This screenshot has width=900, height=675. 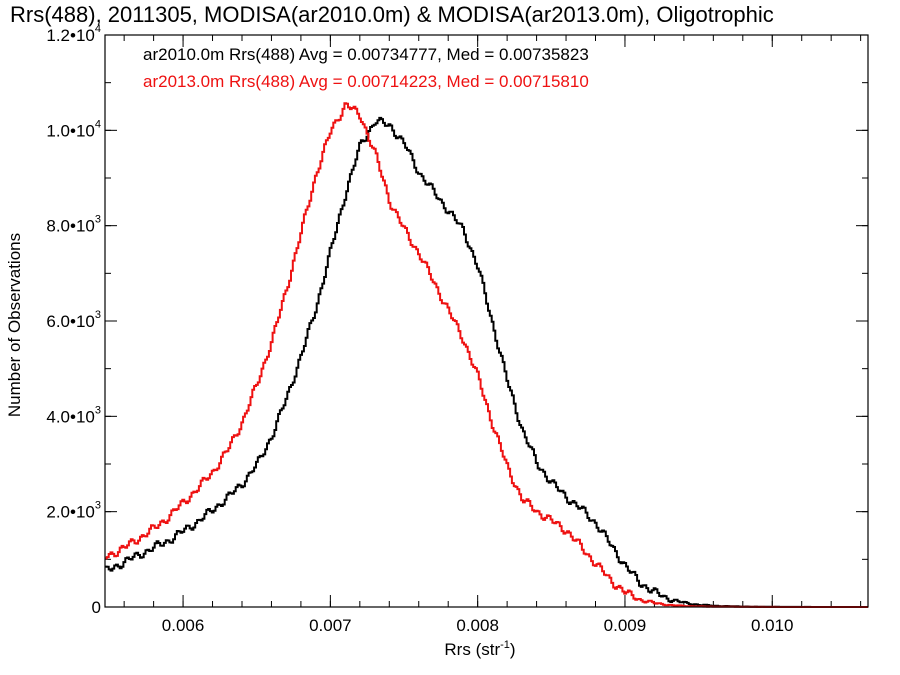 I want to click on x-tick-label: 0.006, so click(x=183, y=625).